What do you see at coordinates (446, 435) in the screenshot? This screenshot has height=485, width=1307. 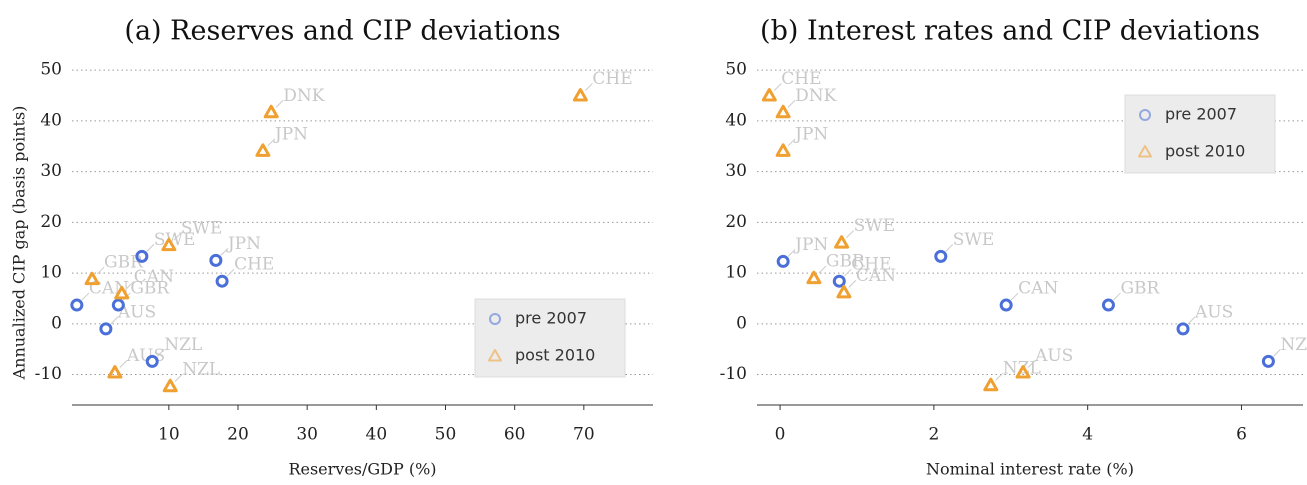 I see `x-tick-label: 50` at bounding box center [446, 435].